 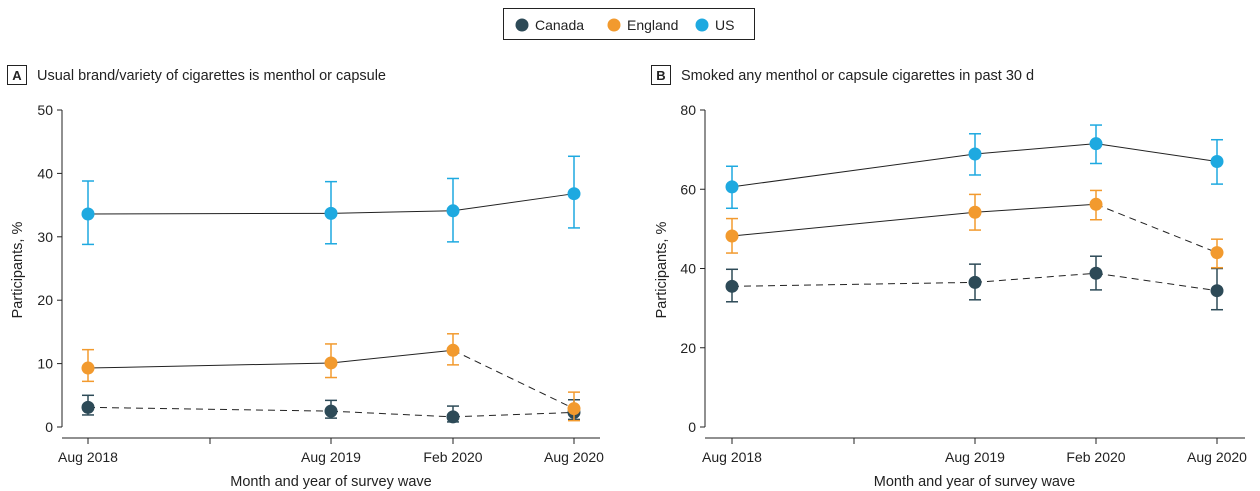 I want to click on legend-marker-us, so click(x=702, y=25).